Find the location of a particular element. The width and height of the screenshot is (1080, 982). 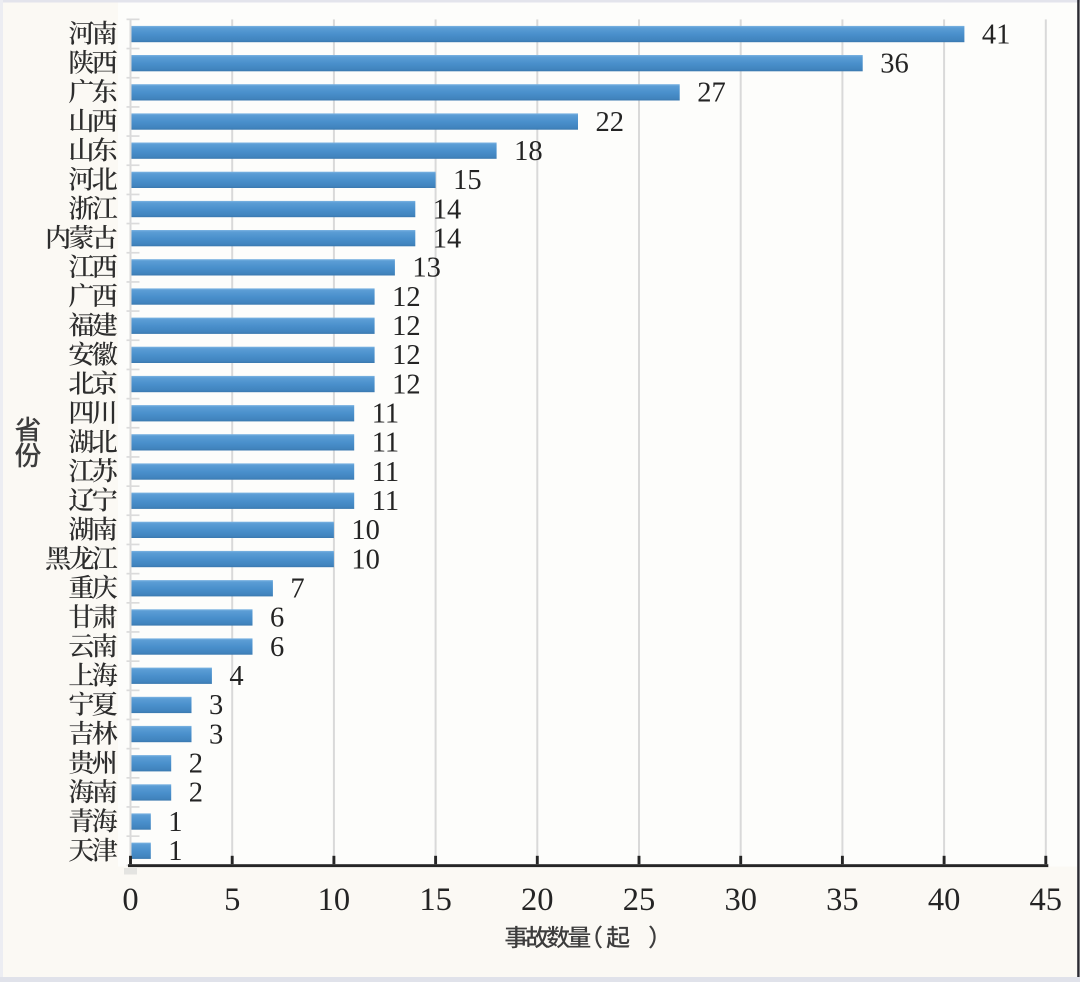

svg-text: 18 is located at coordinates (528, 151).